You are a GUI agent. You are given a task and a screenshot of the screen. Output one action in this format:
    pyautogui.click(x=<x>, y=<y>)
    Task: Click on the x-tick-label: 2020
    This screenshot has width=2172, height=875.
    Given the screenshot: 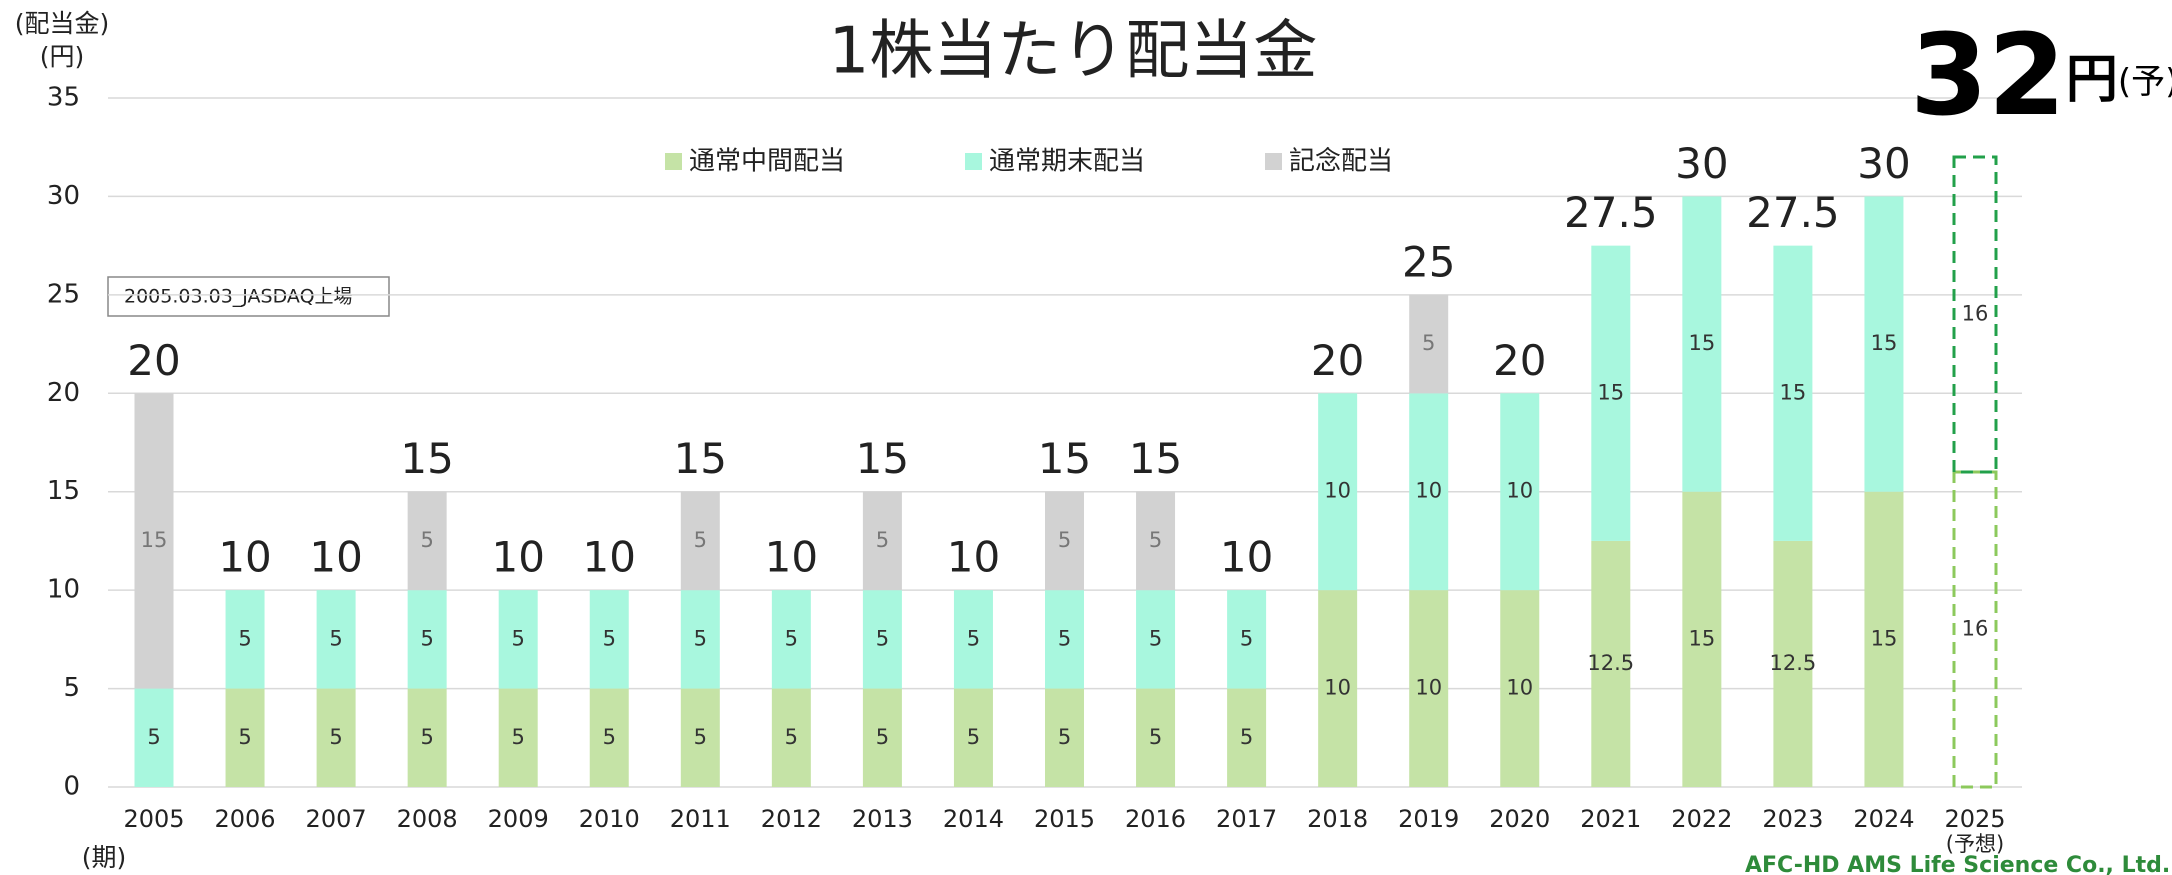 What is the action you would take?
    pyautogui.click(x=1519, y=819)
    